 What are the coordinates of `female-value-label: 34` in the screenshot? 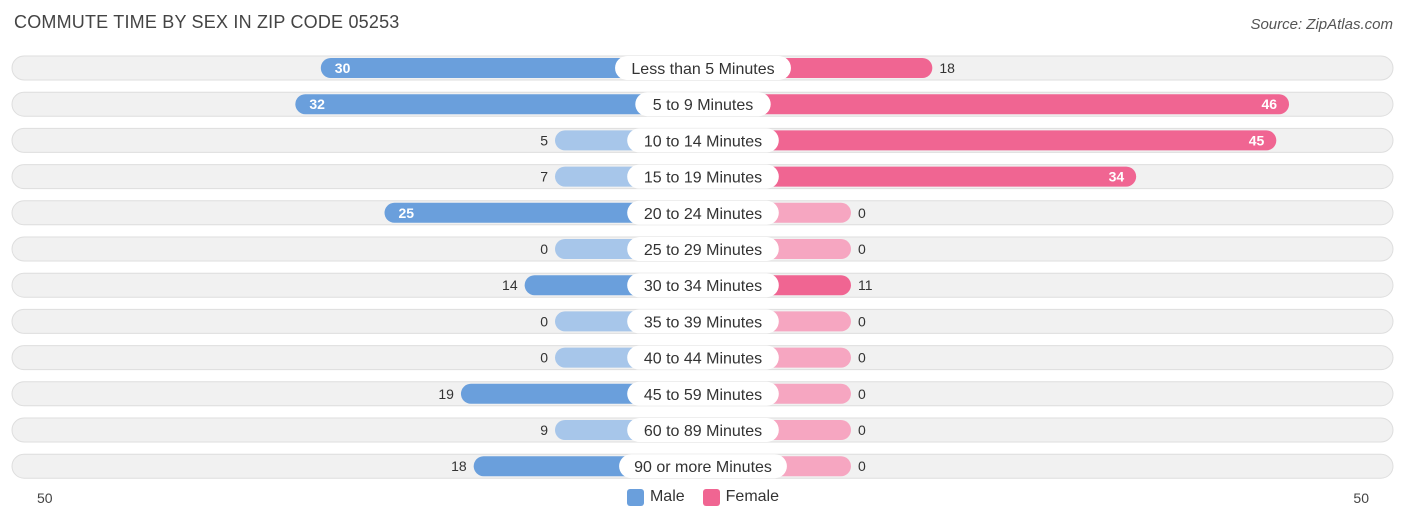 It's located at (1117, 177).